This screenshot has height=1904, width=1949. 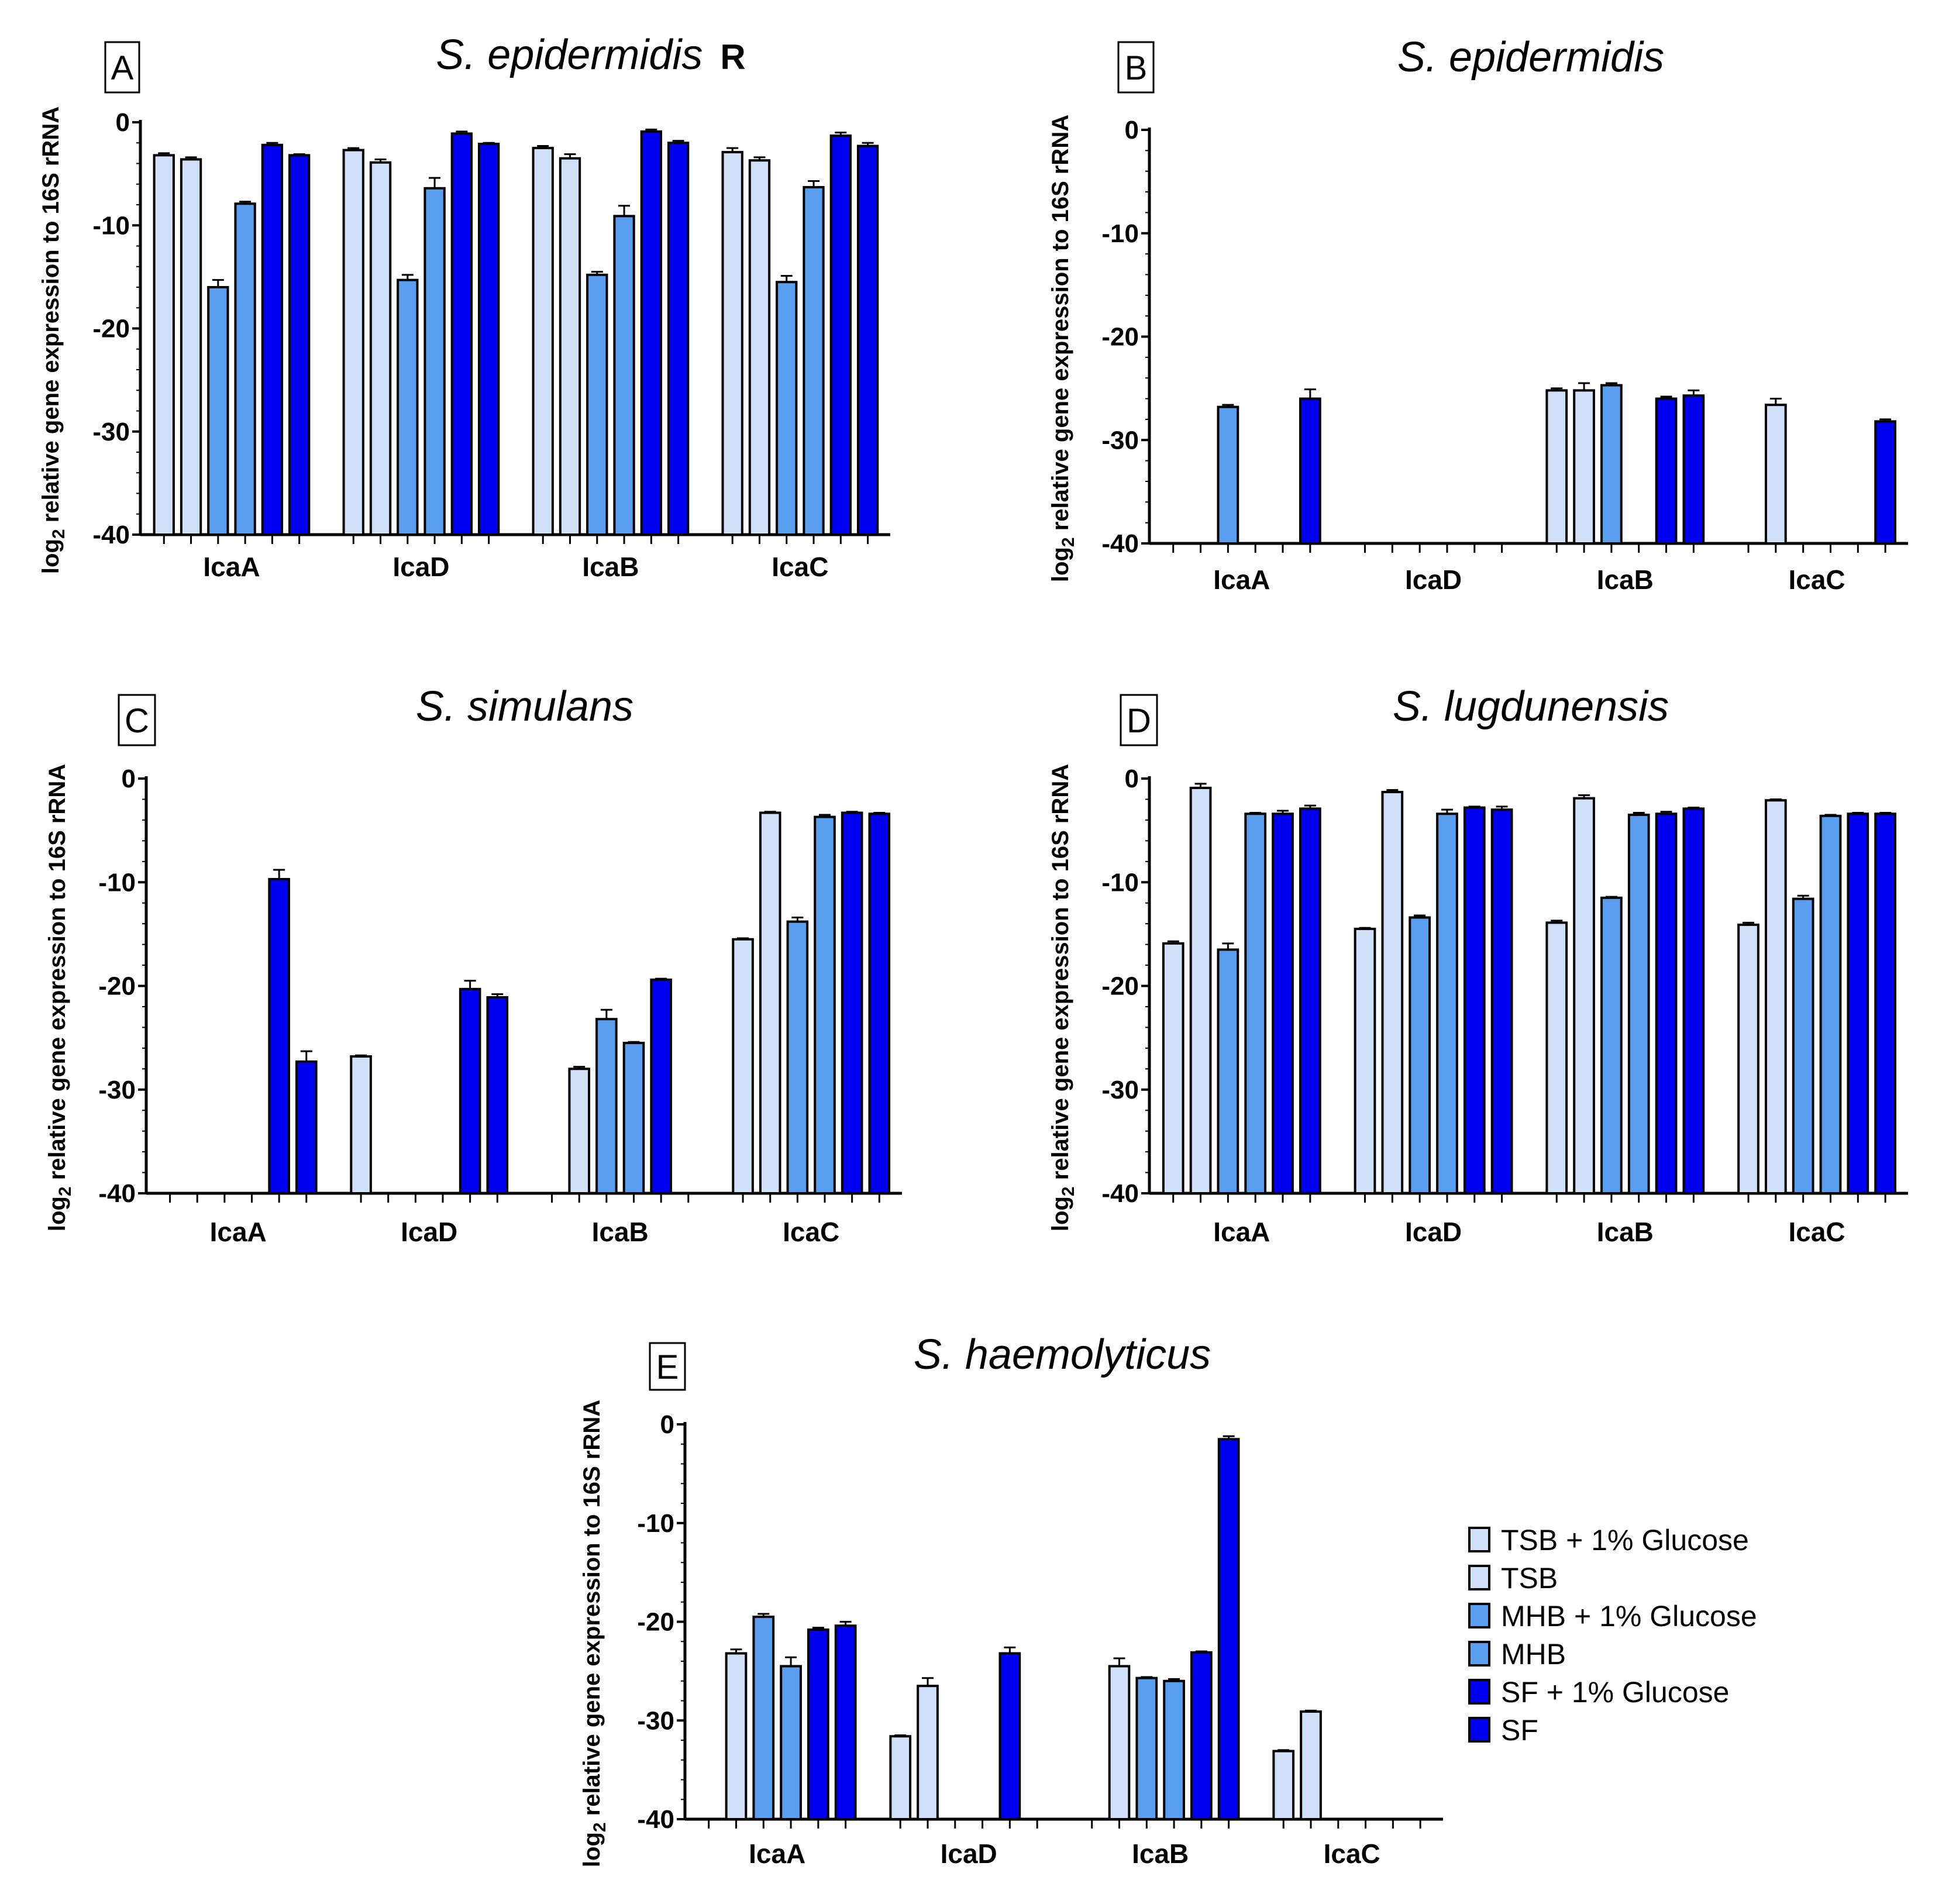 What do you see at coordinates (1615, 1692) in the screenshot?
I see `legend-label: SF + 1% Glucose` at bounding box center [1615, 1692].